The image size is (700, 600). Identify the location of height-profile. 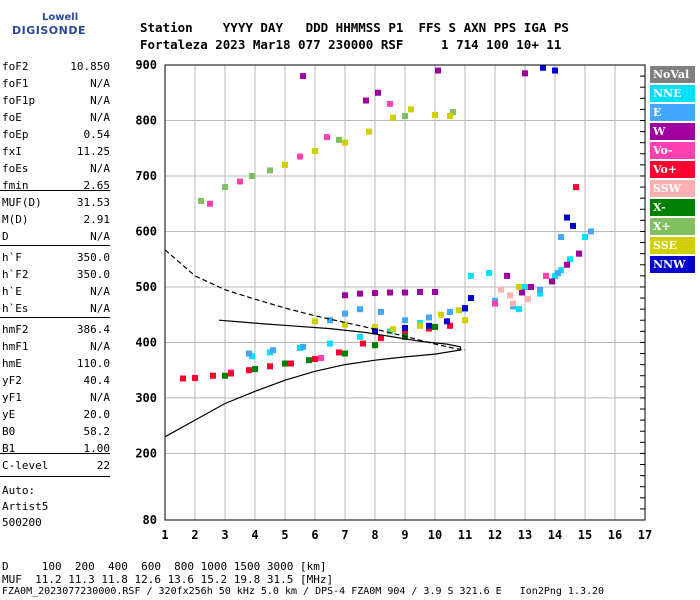
(315, 343).